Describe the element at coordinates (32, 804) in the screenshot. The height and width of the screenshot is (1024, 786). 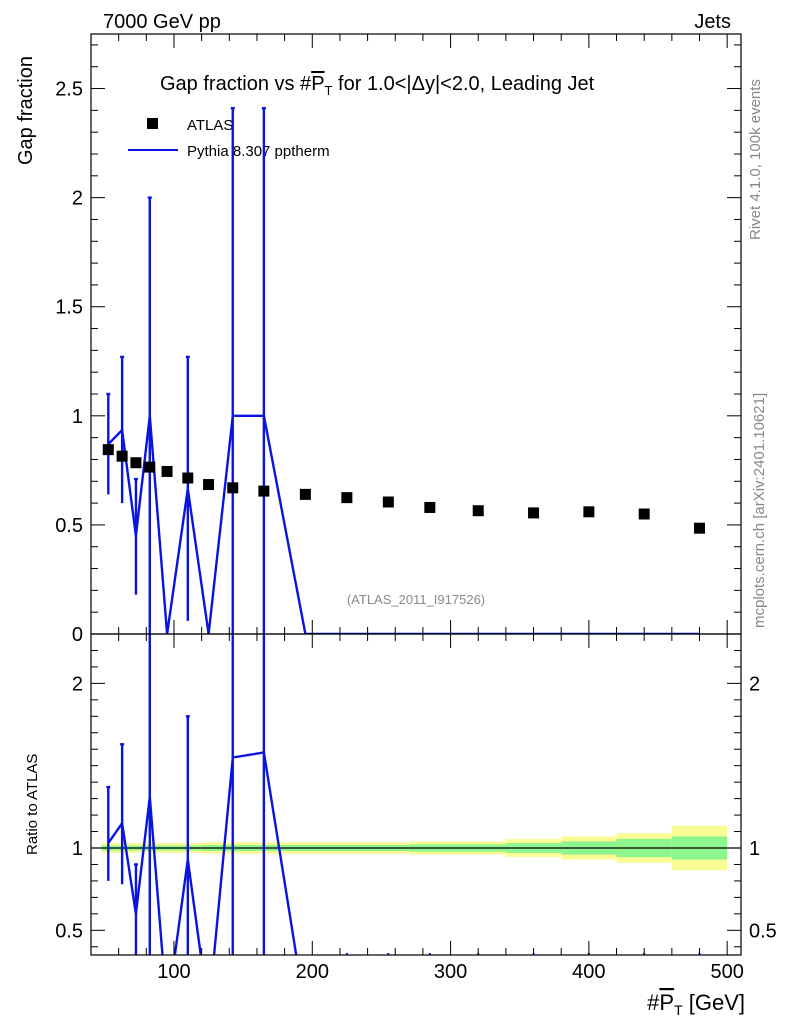
I see `ratio-ylabel: Ratio to ATLAS` at that location.